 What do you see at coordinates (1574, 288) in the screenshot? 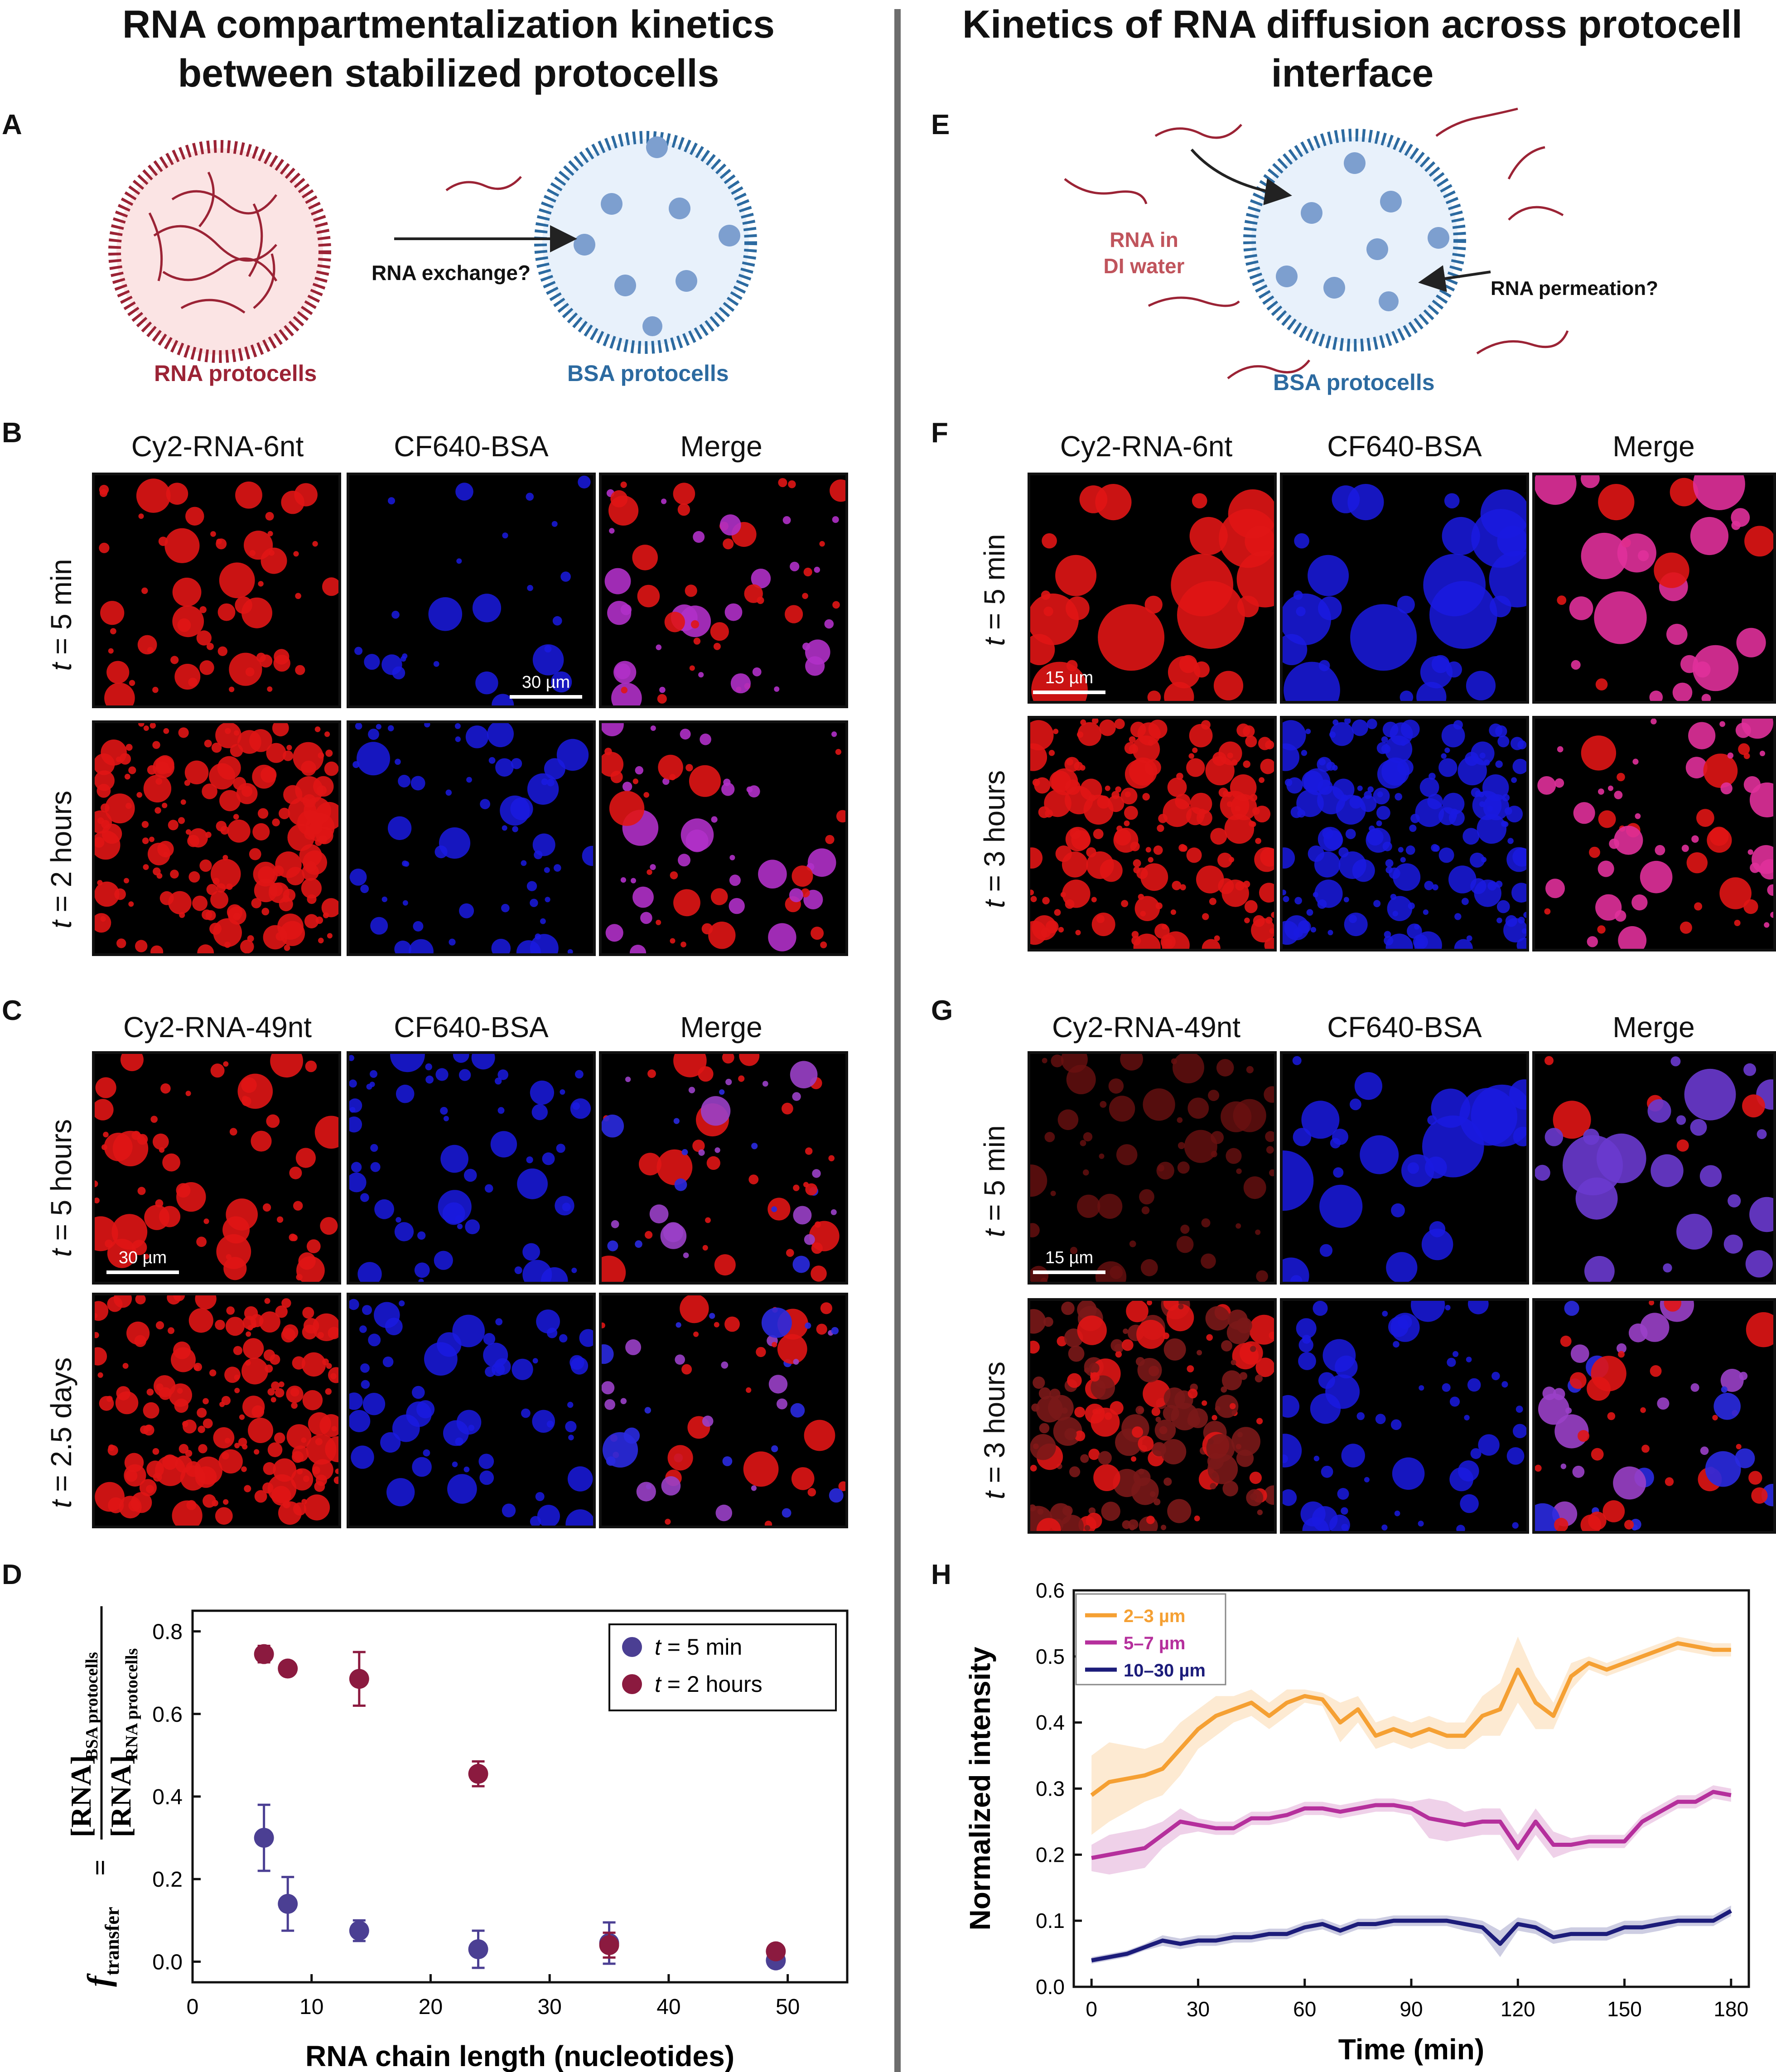
I see `rna-permeation-label: RNA permeation?` at bounding box center [1574, 288].